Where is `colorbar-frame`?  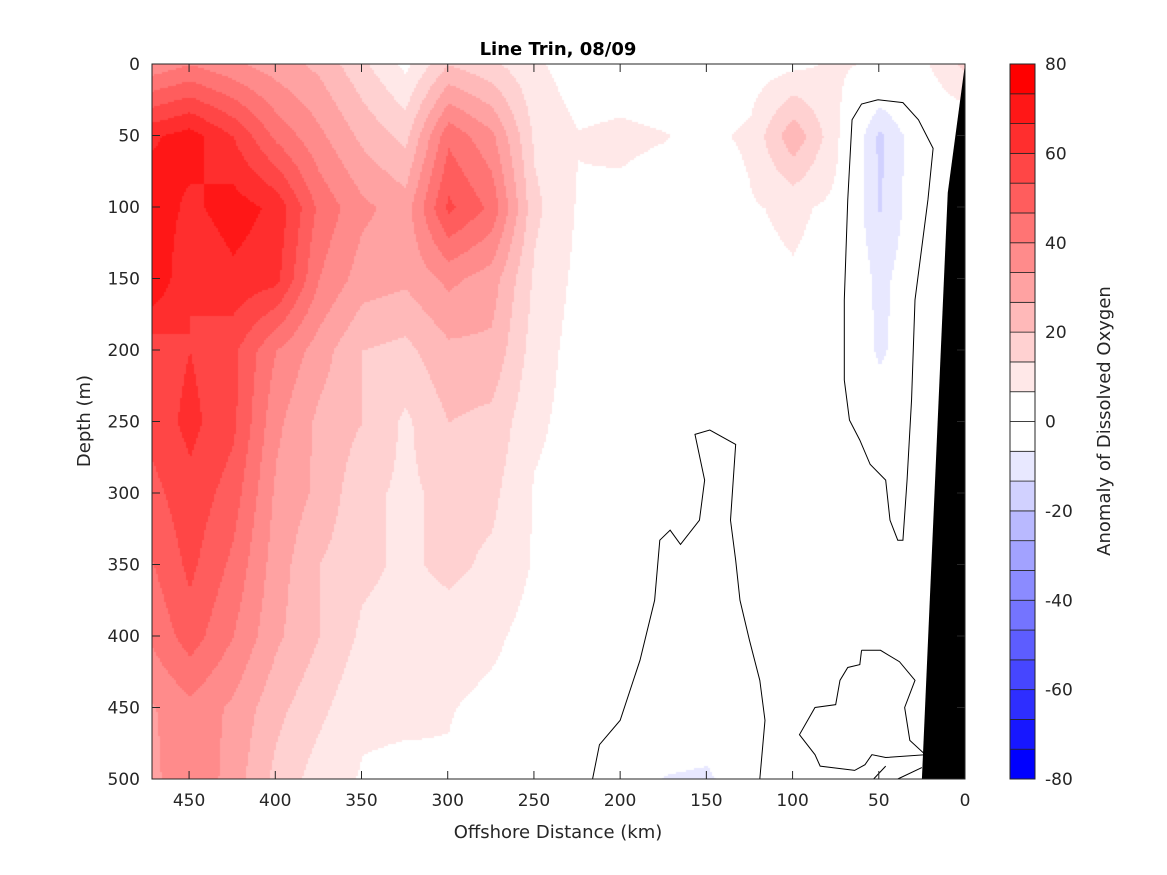
colorbar-frame is located at coordinates (1022, 421).